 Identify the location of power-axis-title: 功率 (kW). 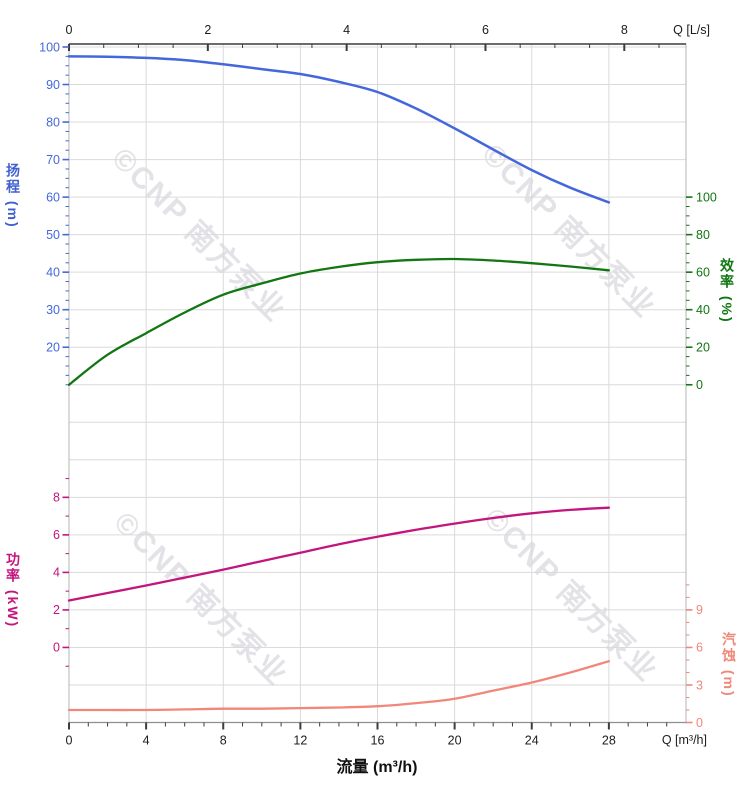
(13, 590).